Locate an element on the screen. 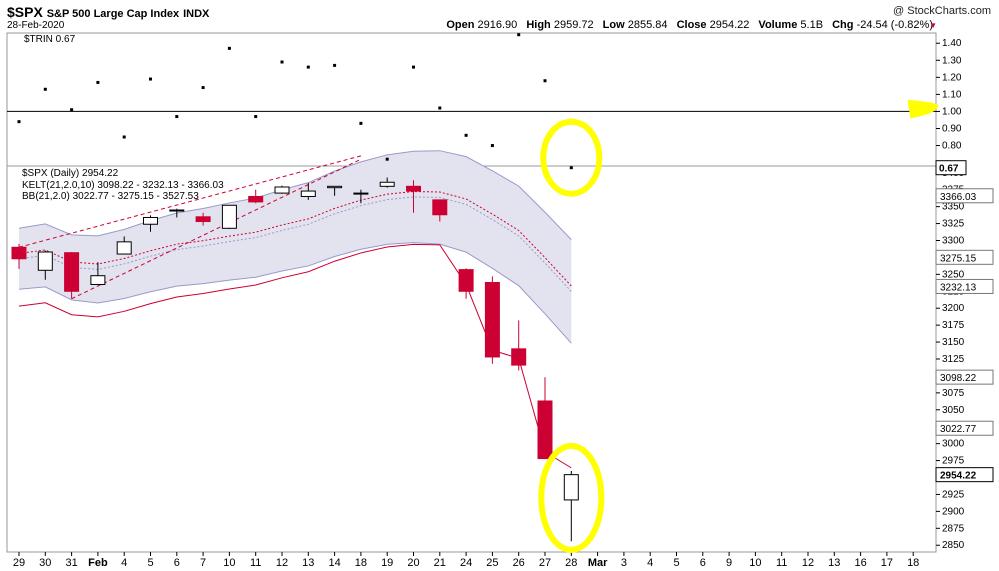 This screenshot has height=571, width=999. trin-label: $TRIN 0.67 is located at coordinates (50, 39).